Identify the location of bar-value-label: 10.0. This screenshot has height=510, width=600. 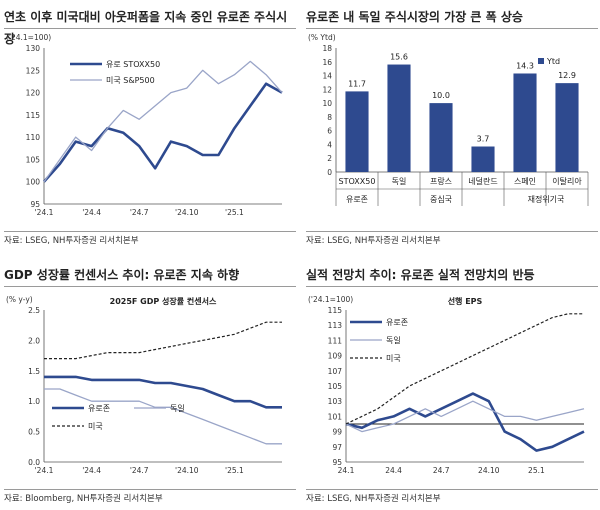
(441, 95).